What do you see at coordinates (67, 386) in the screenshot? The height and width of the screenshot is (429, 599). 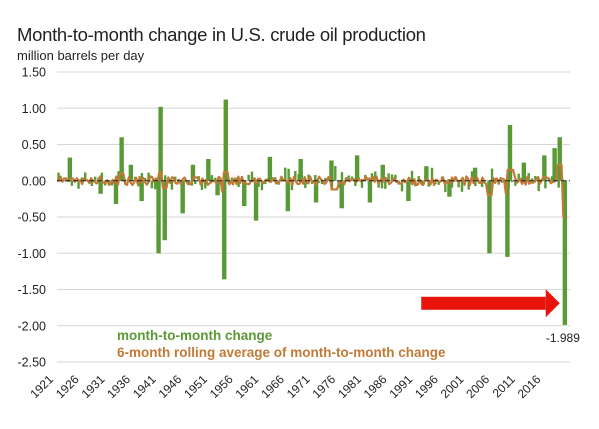 I see `x-tick-label: 1926` at bounding box center [67, 386].